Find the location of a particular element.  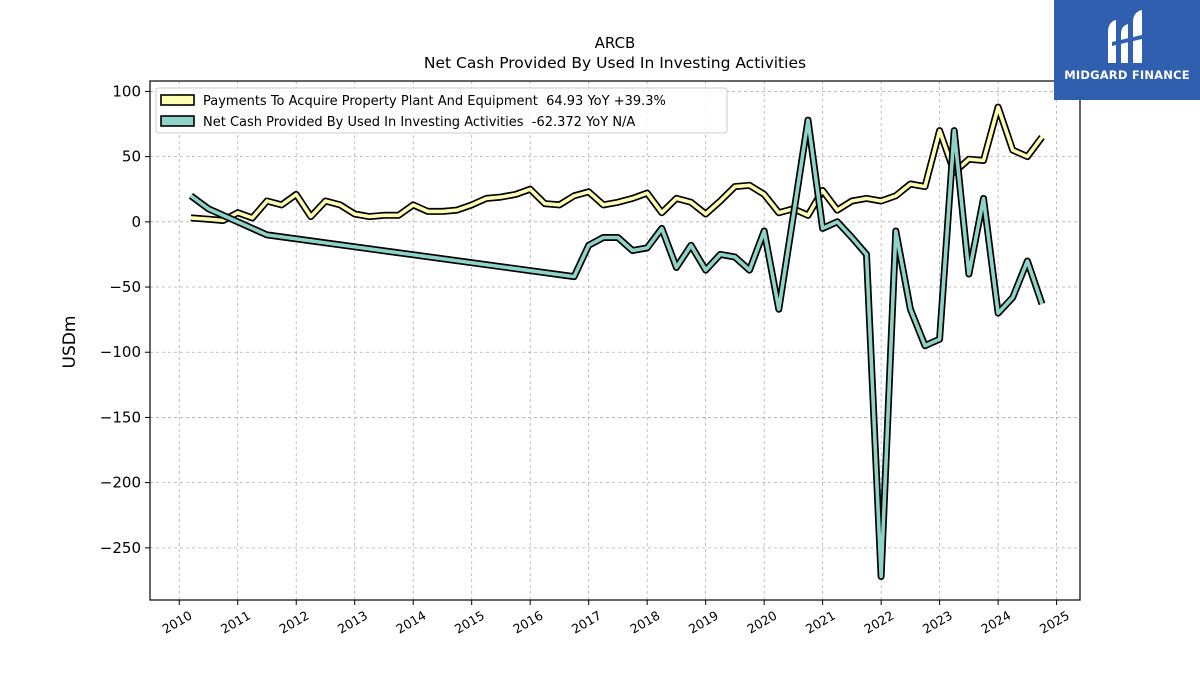

logo-mark-icon is located at coordinates (1127, 36).